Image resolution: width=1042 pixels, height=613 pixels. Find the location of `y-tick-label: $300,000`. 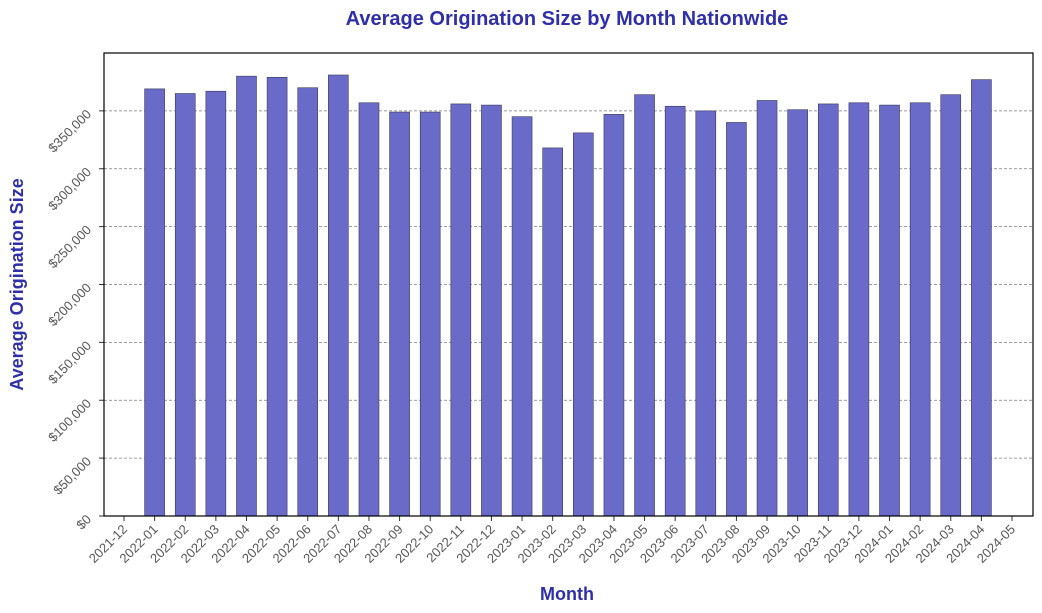

y-tick-label: $300,000 is located at coordinates (69, 188).